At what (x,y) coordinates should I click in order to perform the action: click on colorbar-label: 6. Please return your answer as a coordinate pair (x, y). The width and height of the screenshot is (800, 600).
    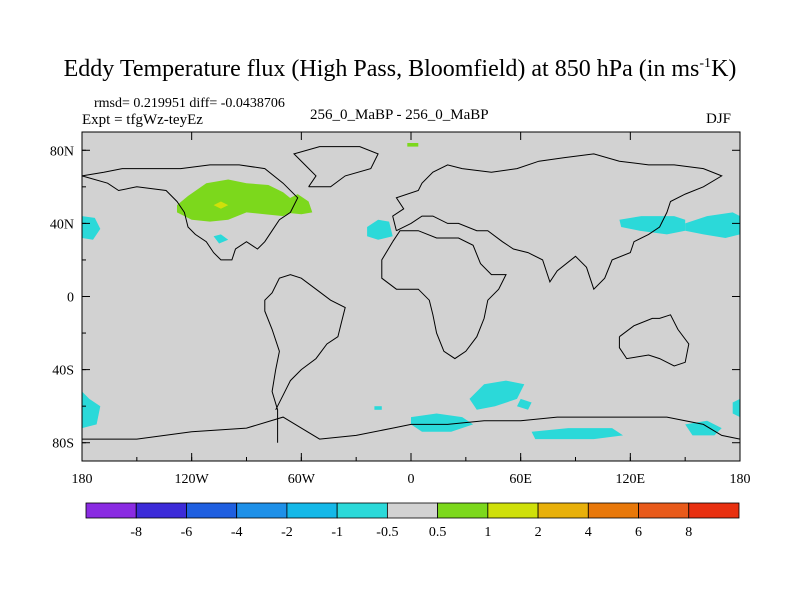
    Looking at the image, I should click on (638, 532).